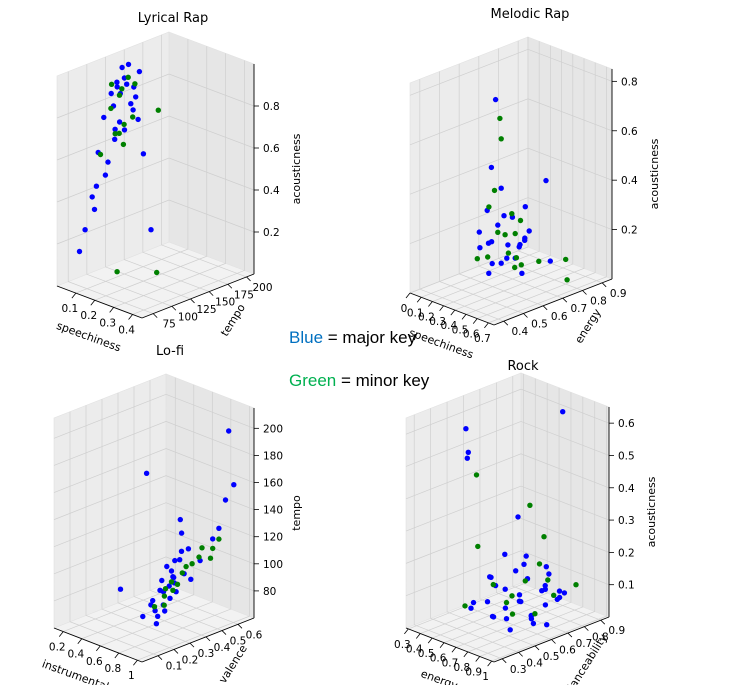 Image resolution: width=733 pixels, height=685 pixels. What do you see at coordinates (99, 302) in the screenshot?
I see `x-axis-line` at bounding box center [99, 302].